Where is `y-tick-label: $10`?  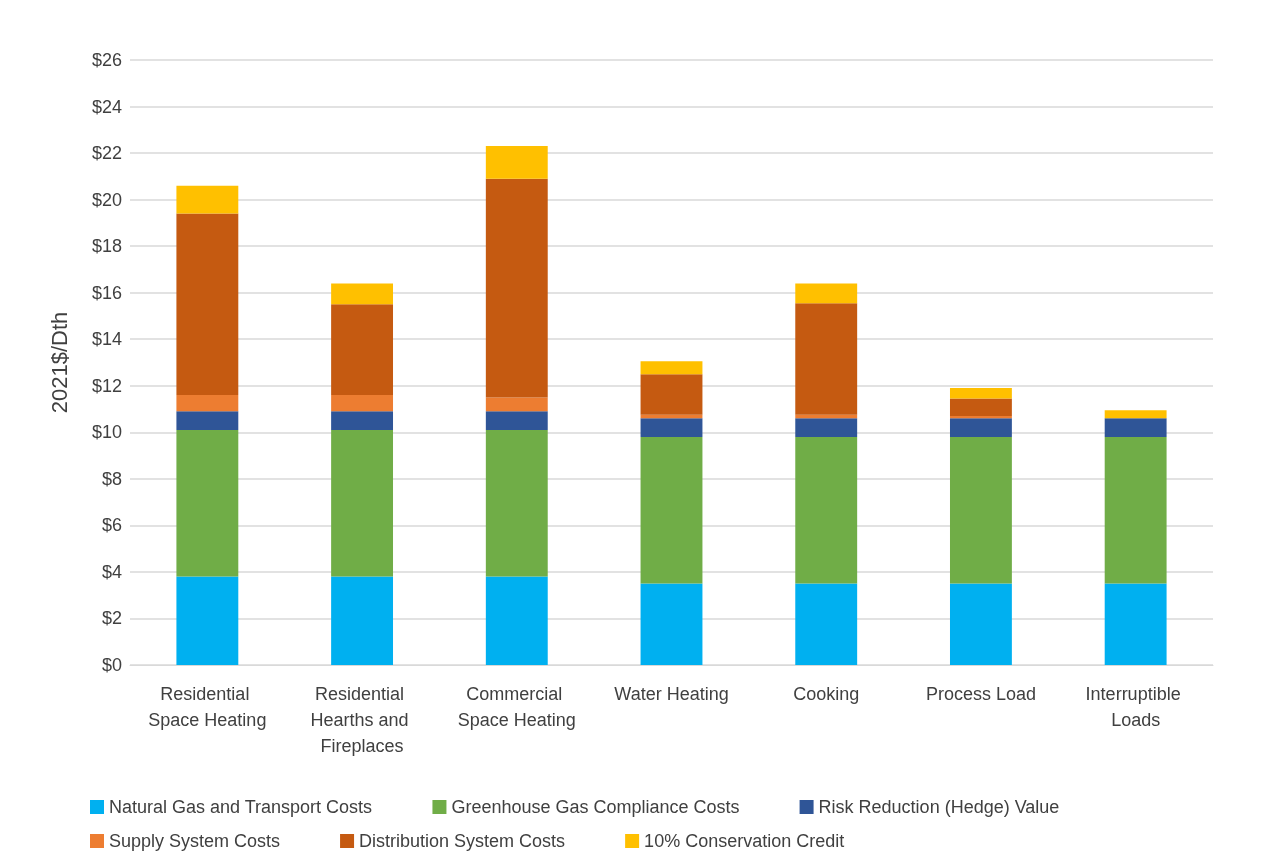
y-tick-label: $10 is located at coordinates (106, 432).